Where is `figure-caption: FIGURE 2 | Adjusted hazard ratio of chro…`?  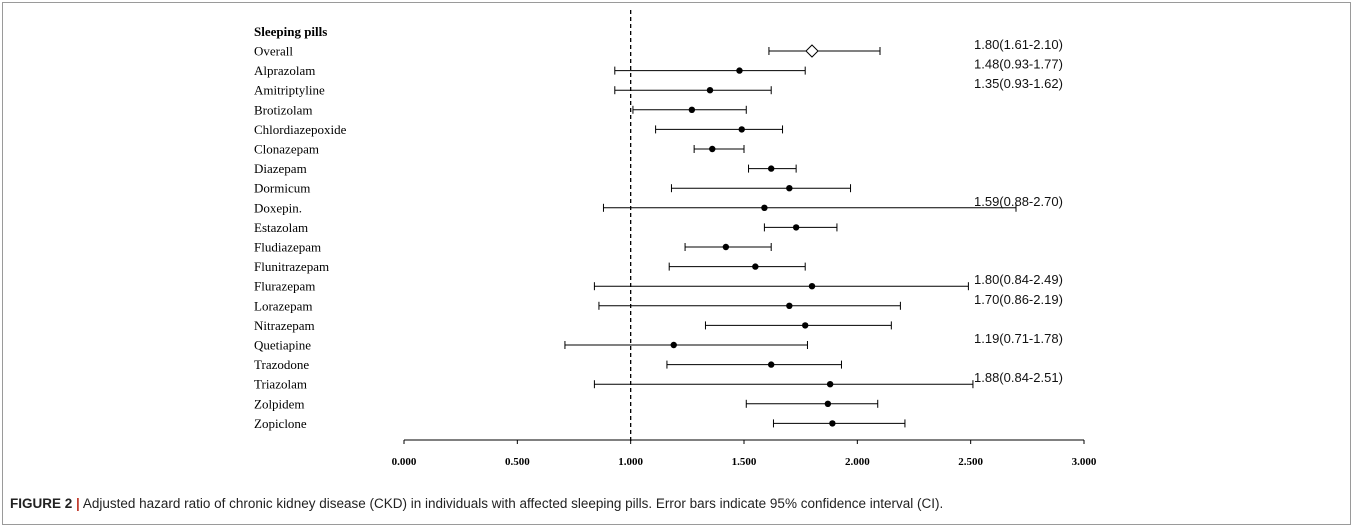 figure-caption: FIGURE 2 | Adjusted hazard ratio of chro… is located at coordinates (677, 503).